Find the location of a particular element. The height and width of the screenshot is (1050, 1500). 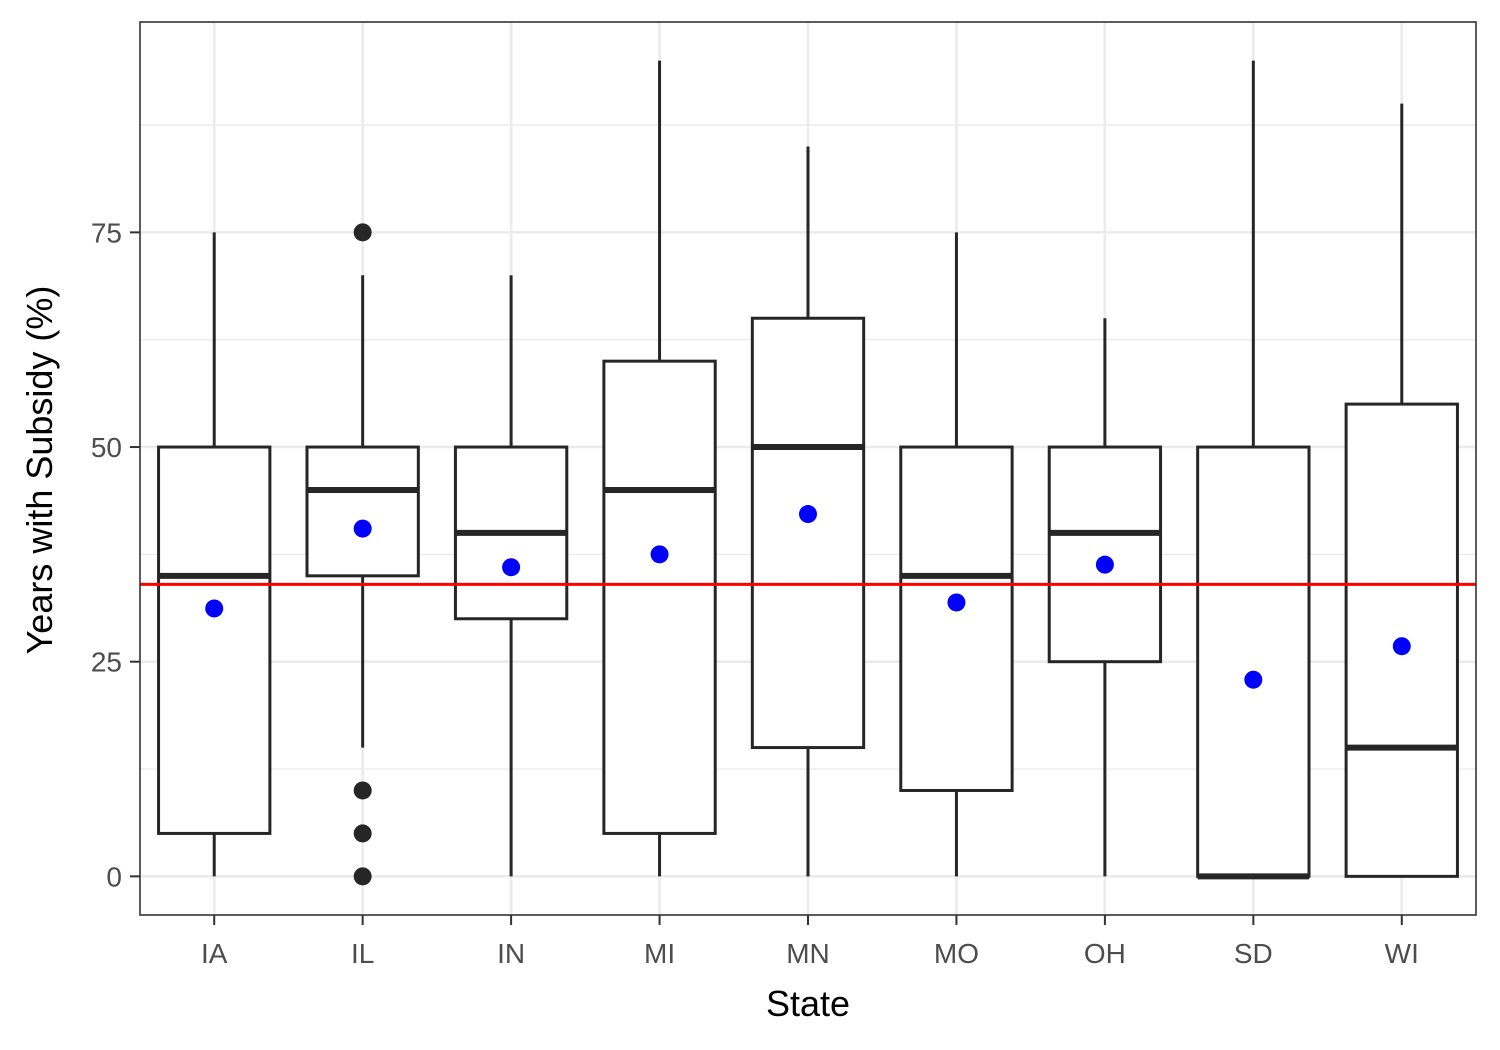

x-tick-label: IA is located at coordinates (214, 953).